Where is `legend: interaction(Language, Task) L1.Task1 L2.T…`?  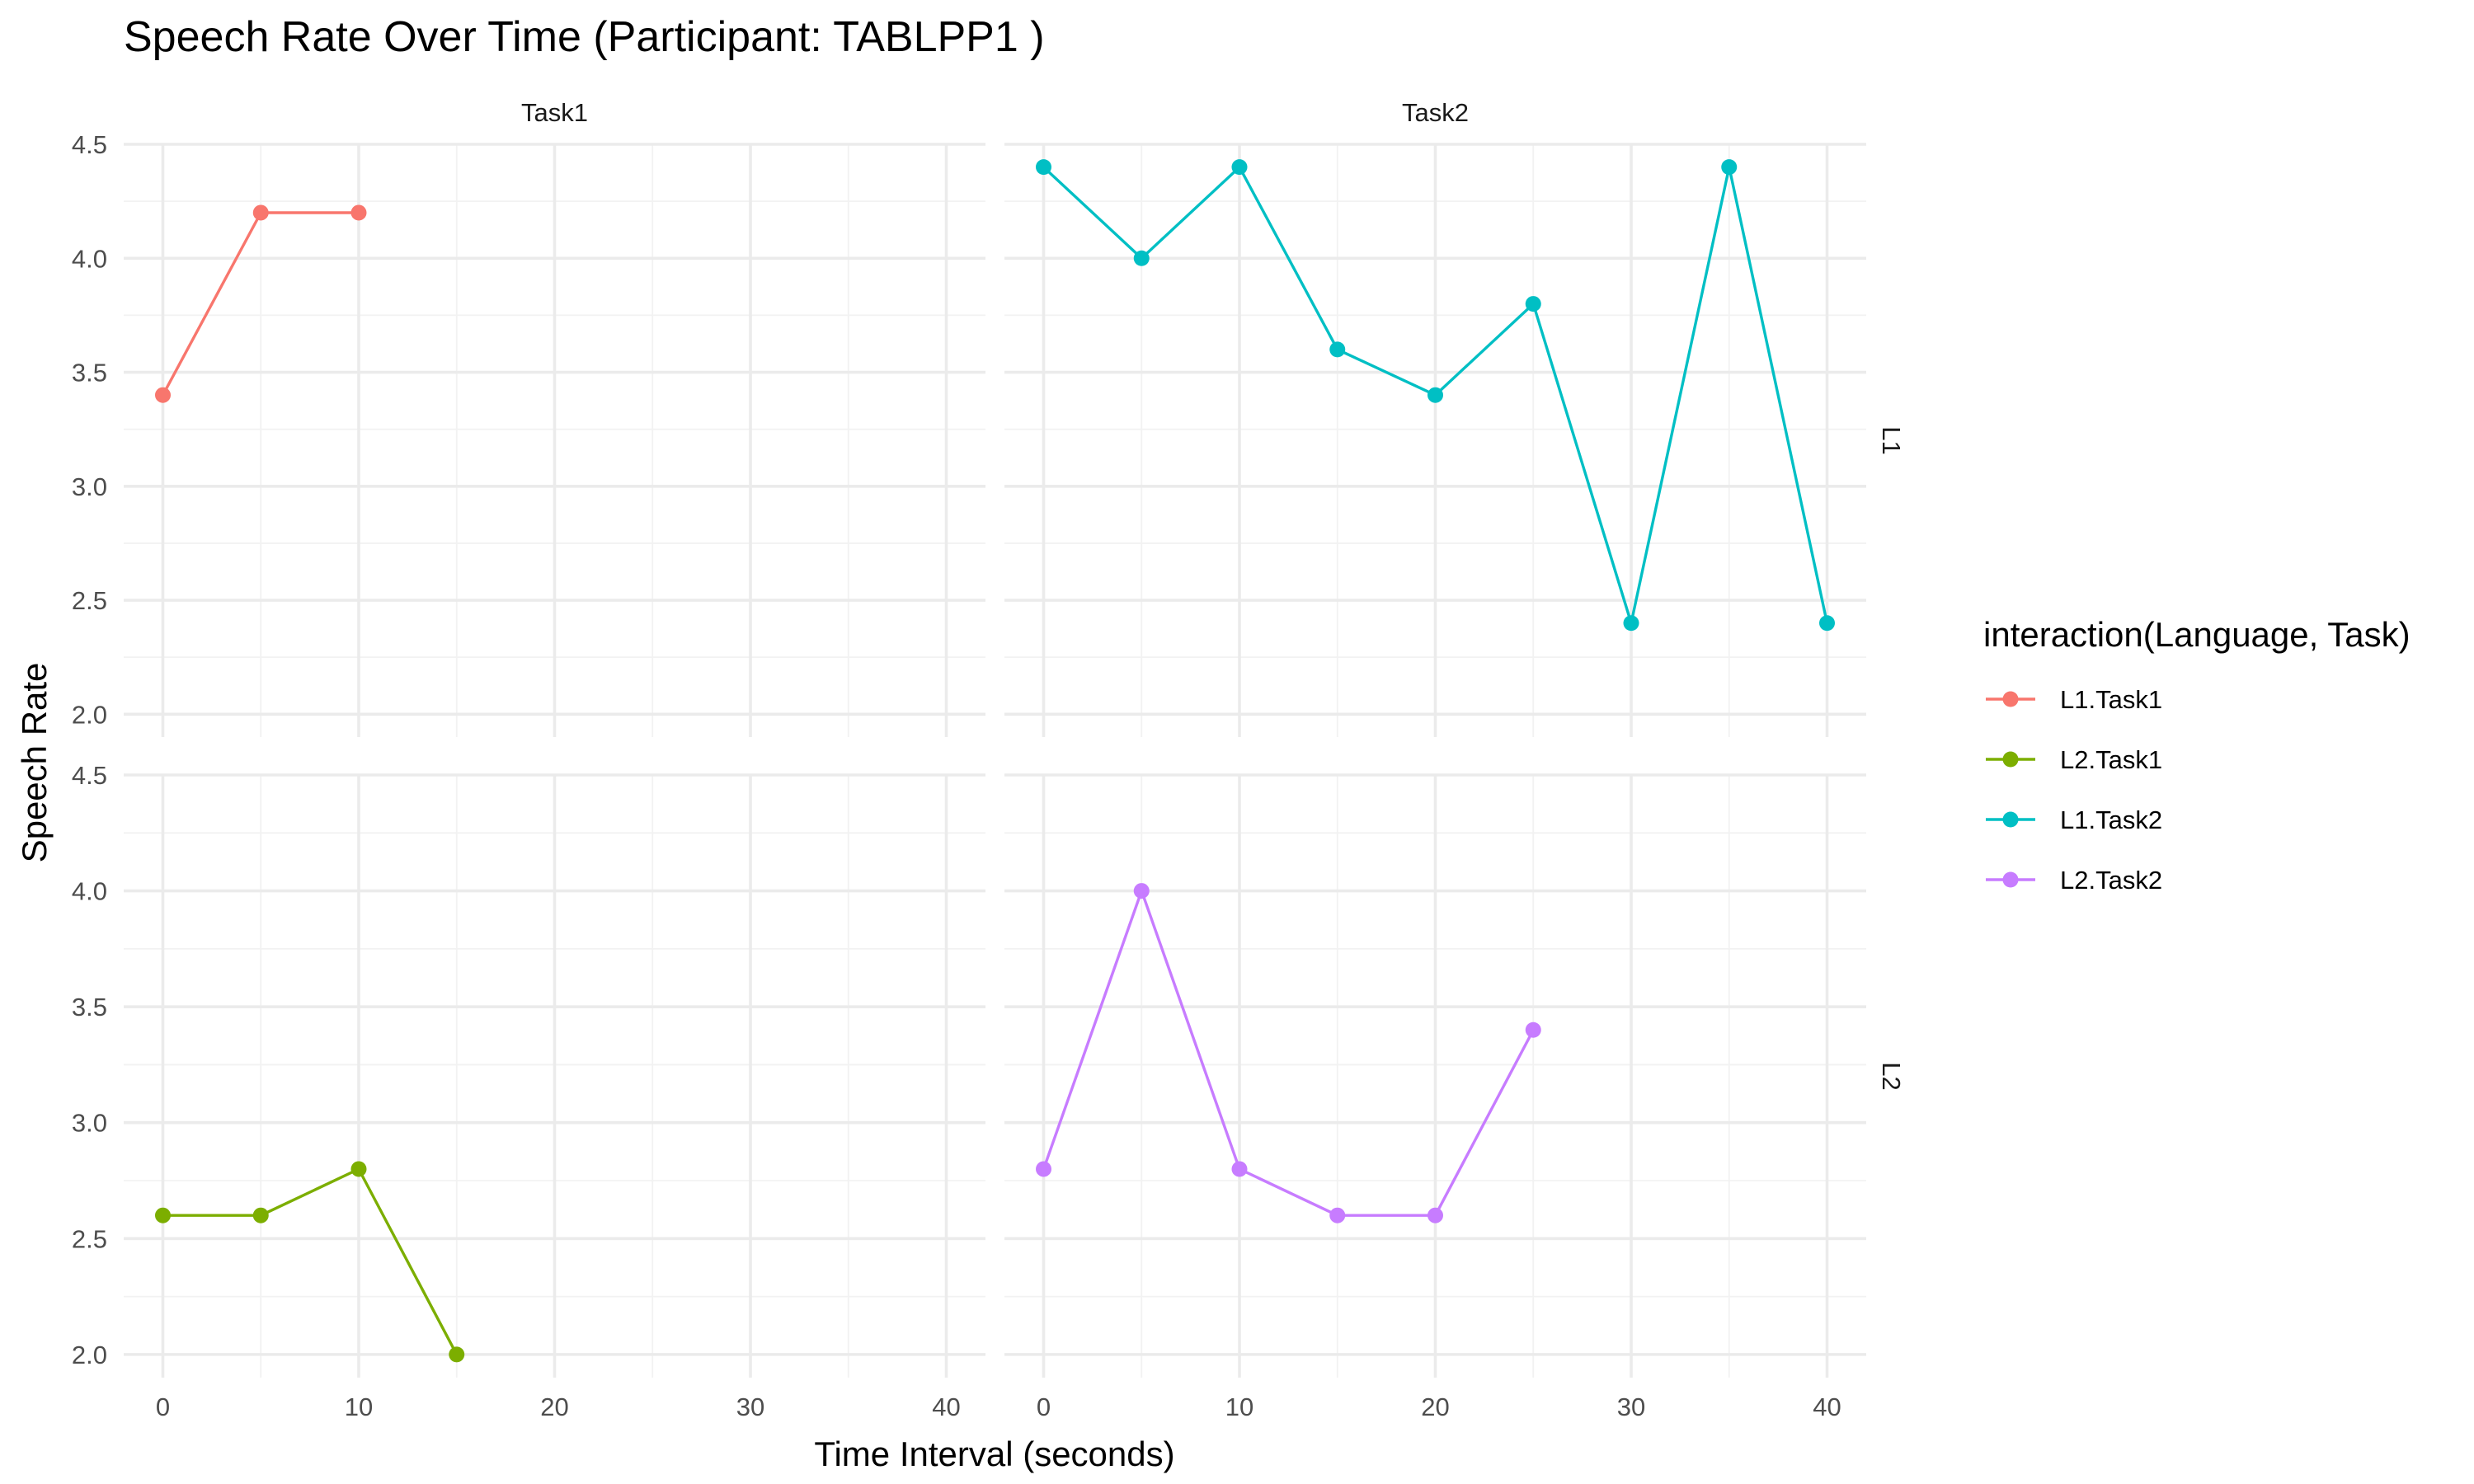 legend: interaction(Language, Task) L1.Task1 L2.T… is located at coordinates (2197, 755).